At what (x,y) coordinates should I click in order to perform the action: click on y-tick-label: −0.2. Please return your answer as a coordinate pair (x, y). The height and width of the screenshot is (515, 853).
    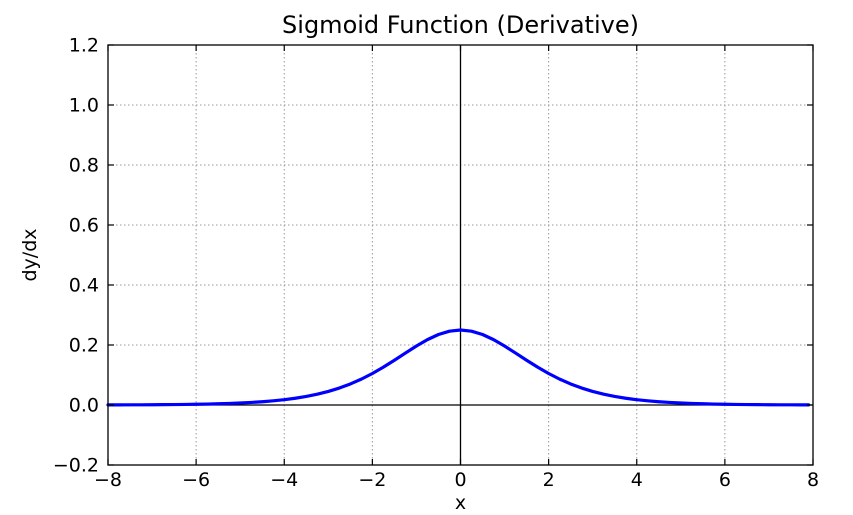
    Looking at the image, I should click on (76, 466).